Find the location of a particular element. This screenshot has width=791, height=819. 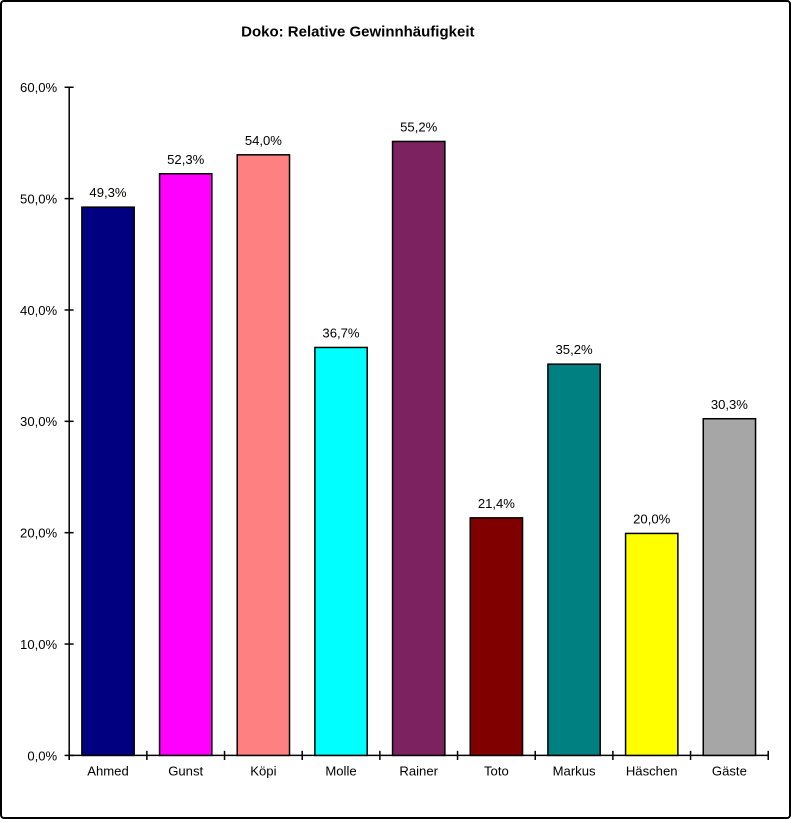

svg-text: 55,2% is located at coordinates (418, 127).